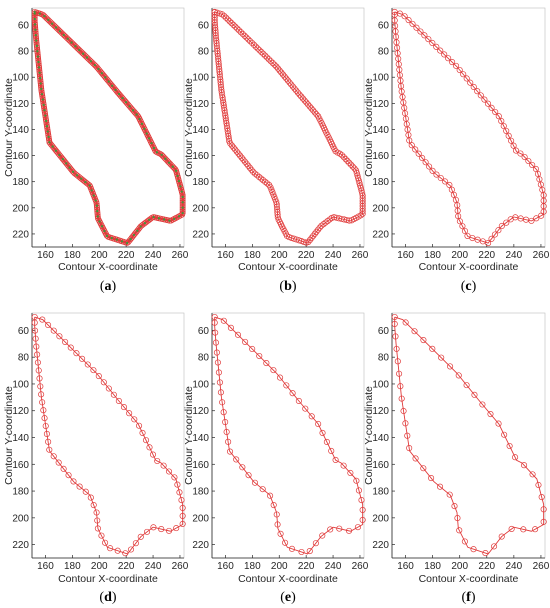 The height and width of the screenshot is (608, 550). I want to click on plot-frame, so click(288, 435).